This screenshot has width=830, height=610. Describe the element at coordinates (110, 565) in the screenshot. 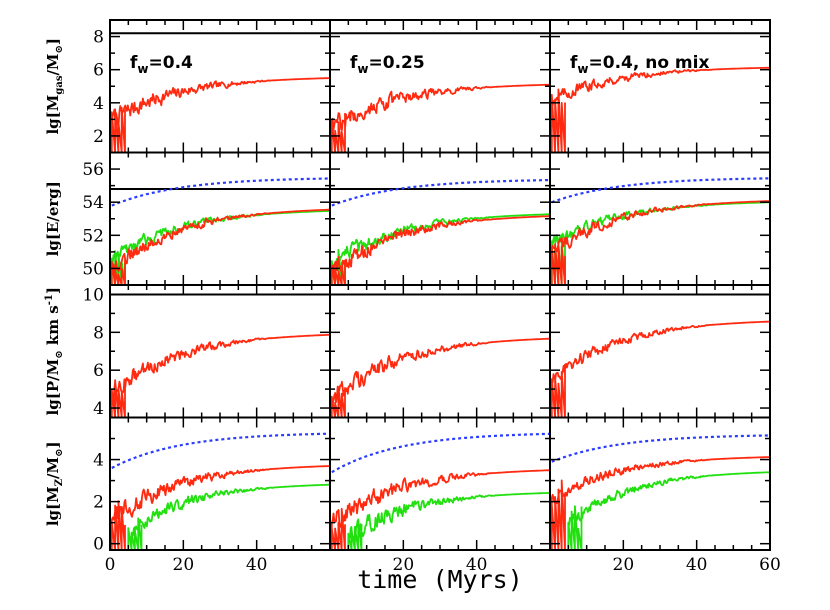

I see `x-tick-label: 0` at that location.